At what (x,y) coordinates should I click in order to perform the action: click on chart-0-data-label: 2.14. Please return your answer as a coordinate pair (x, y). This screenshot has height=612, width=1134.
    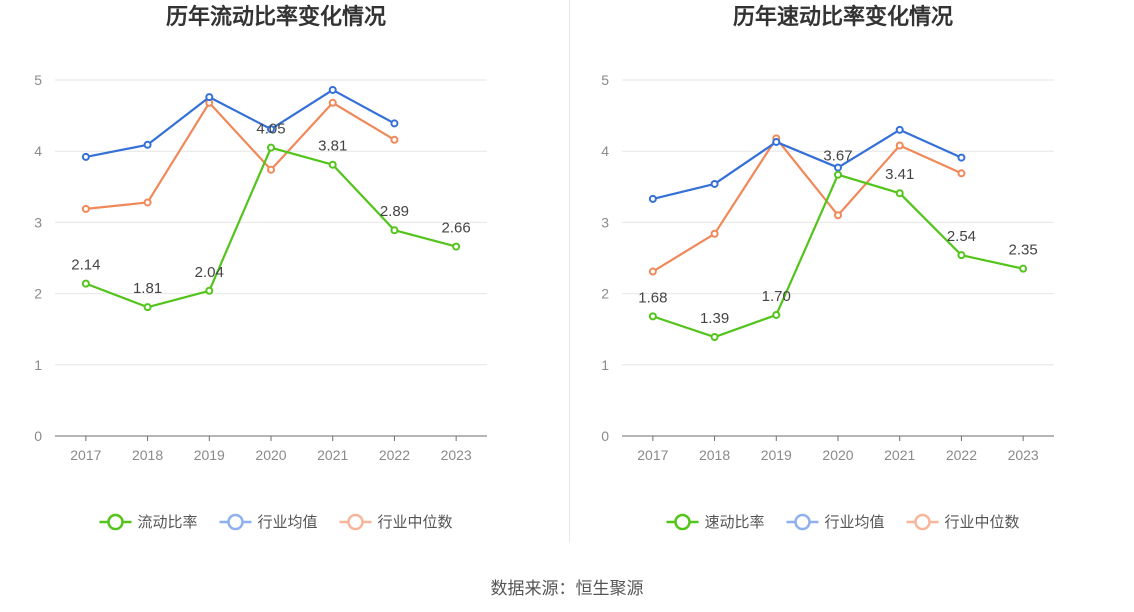
    Looking at the image, I should click on (85, 265).